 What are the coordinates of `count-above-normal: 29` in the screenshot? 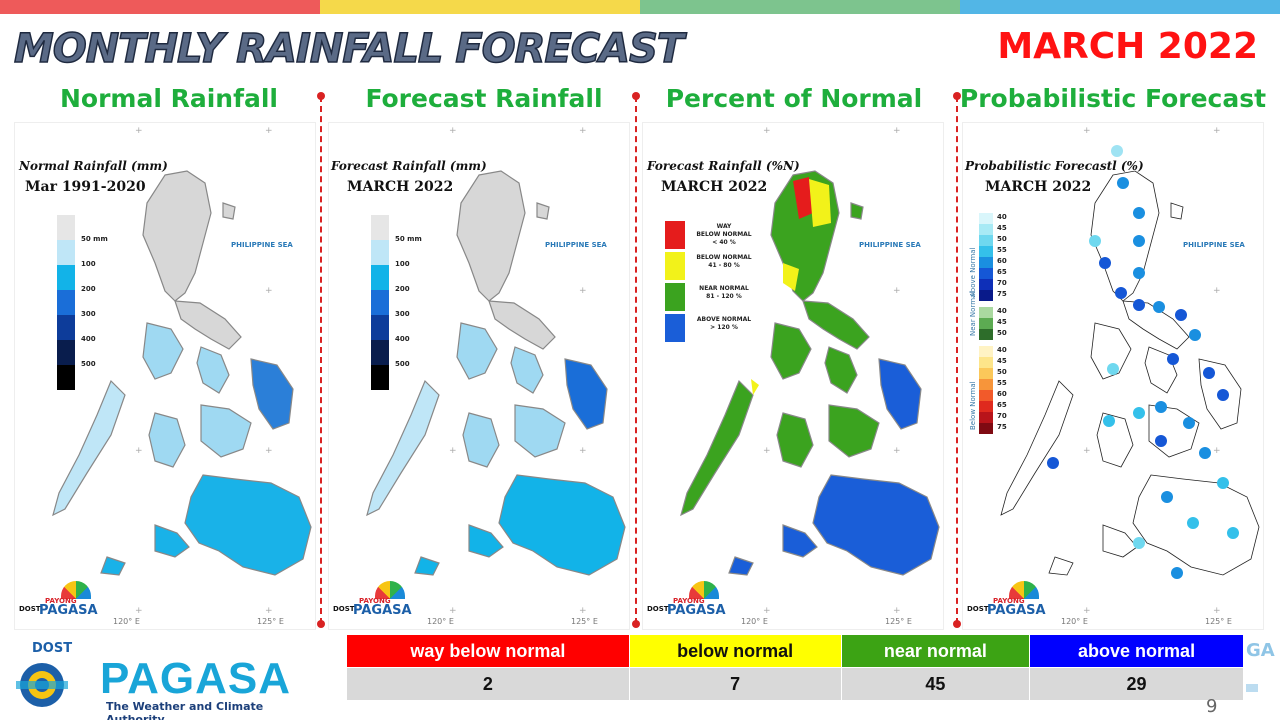 It's located at (1136, 684).